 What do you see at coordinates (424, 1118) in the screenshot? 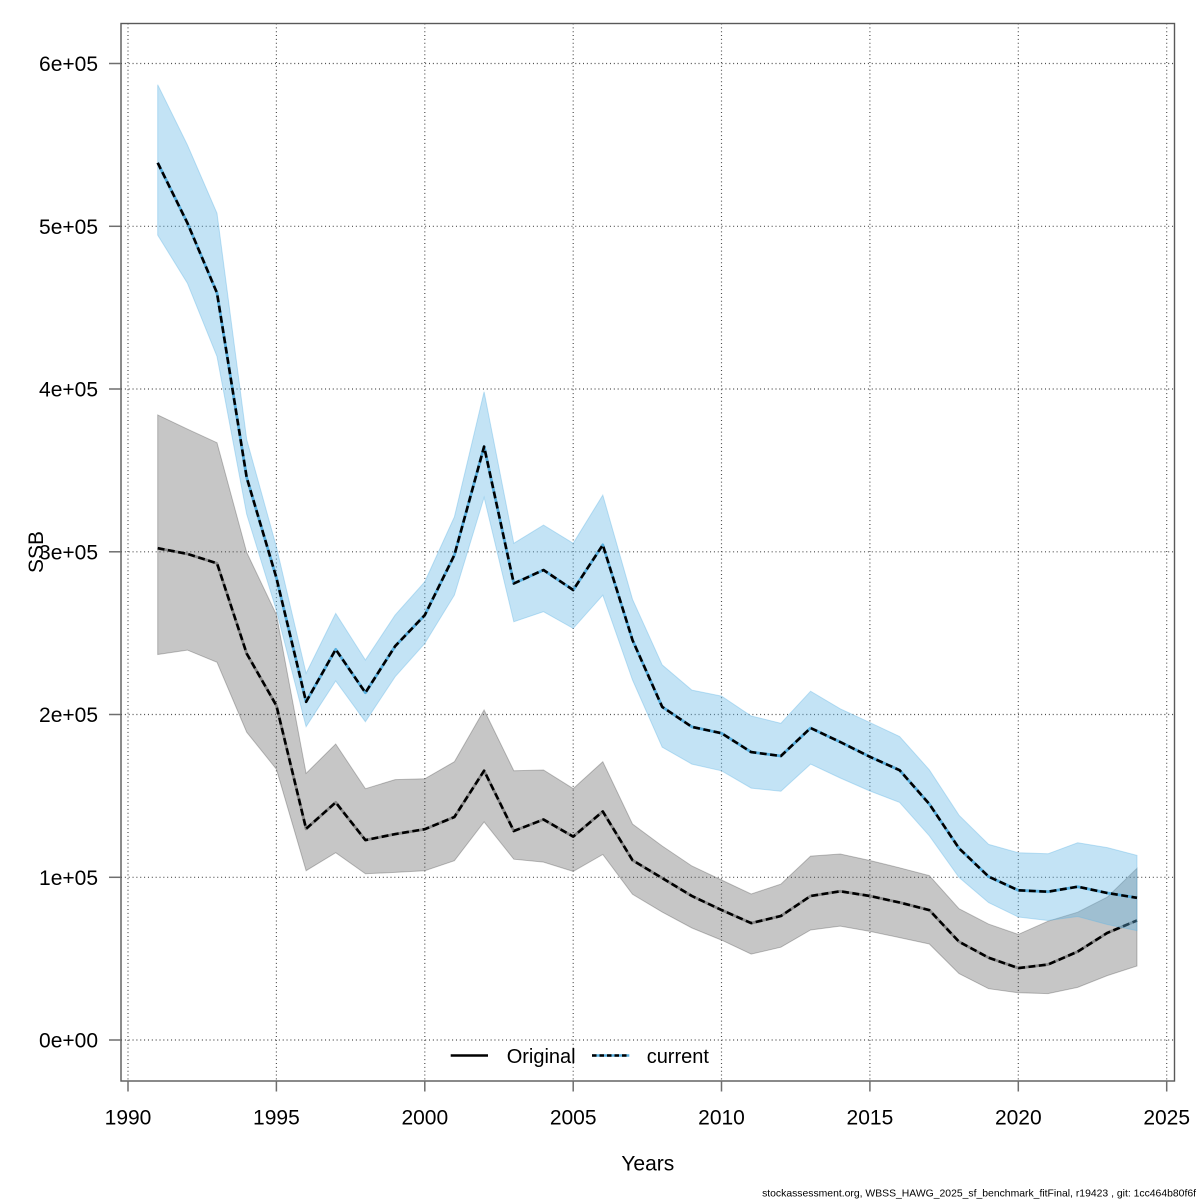
I see `svg-text: 2000` at bounding box center [424, 1118].